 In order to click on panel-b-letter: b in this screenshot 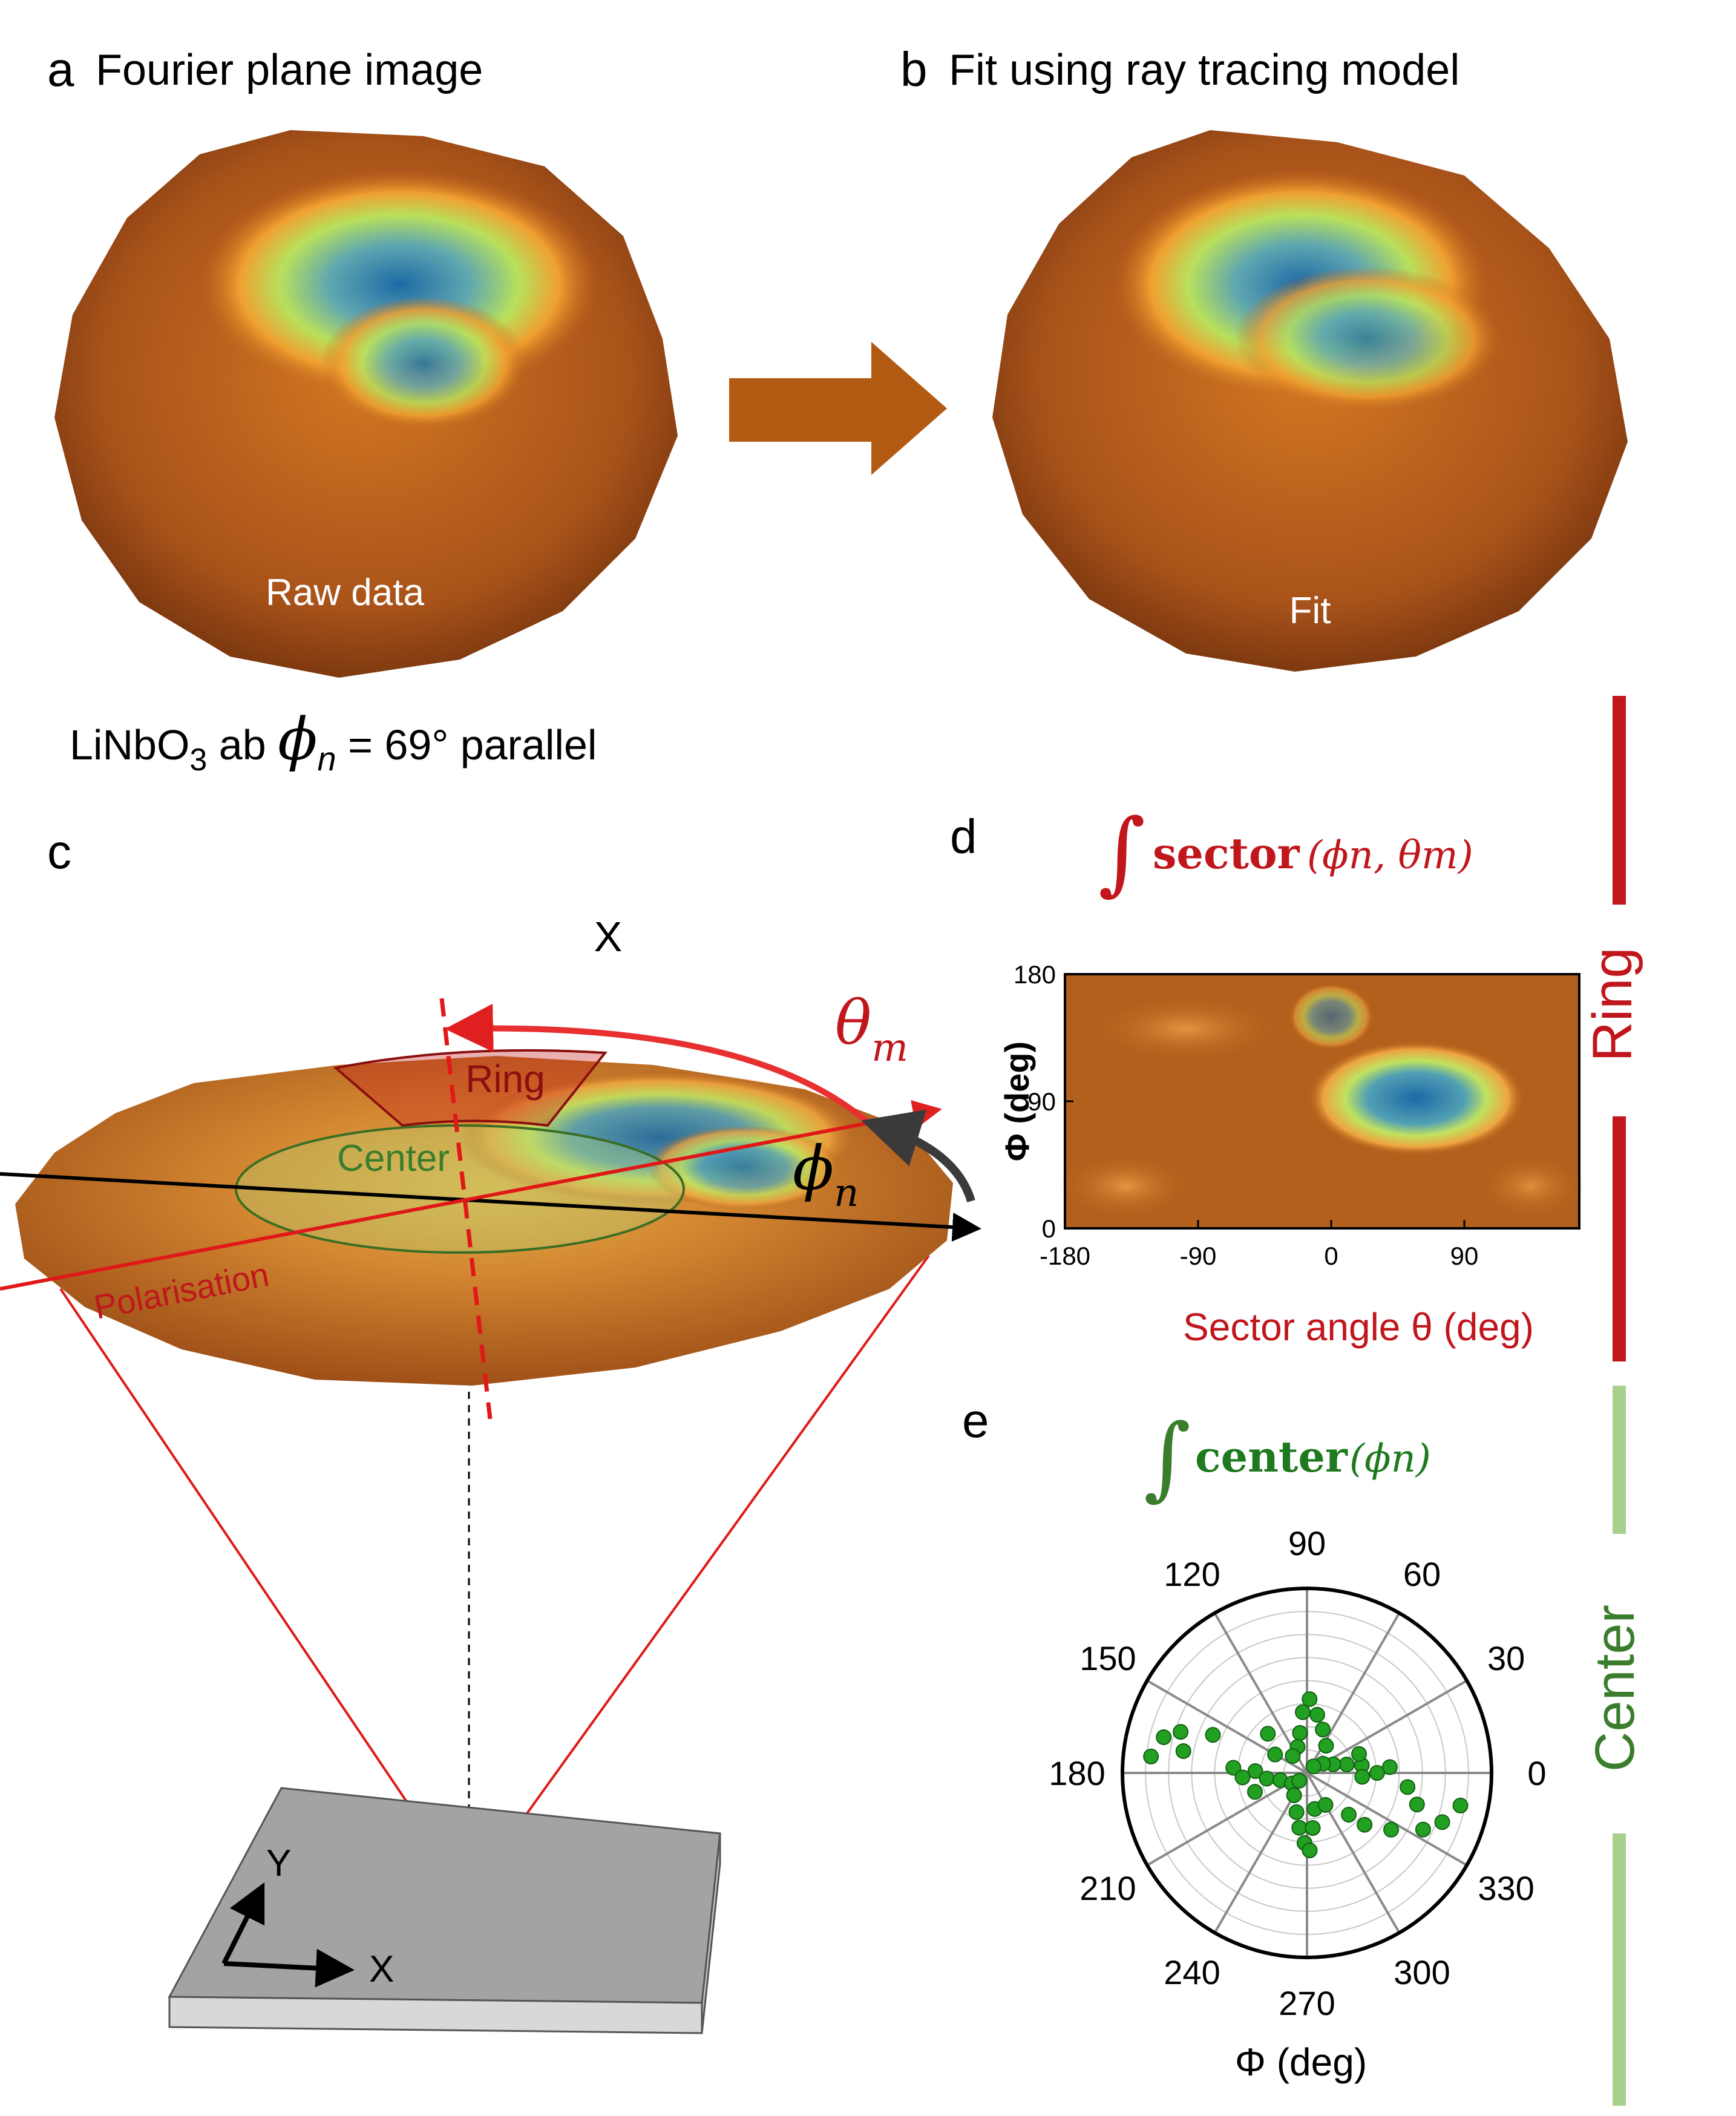, I will do `click(914, 69)`.